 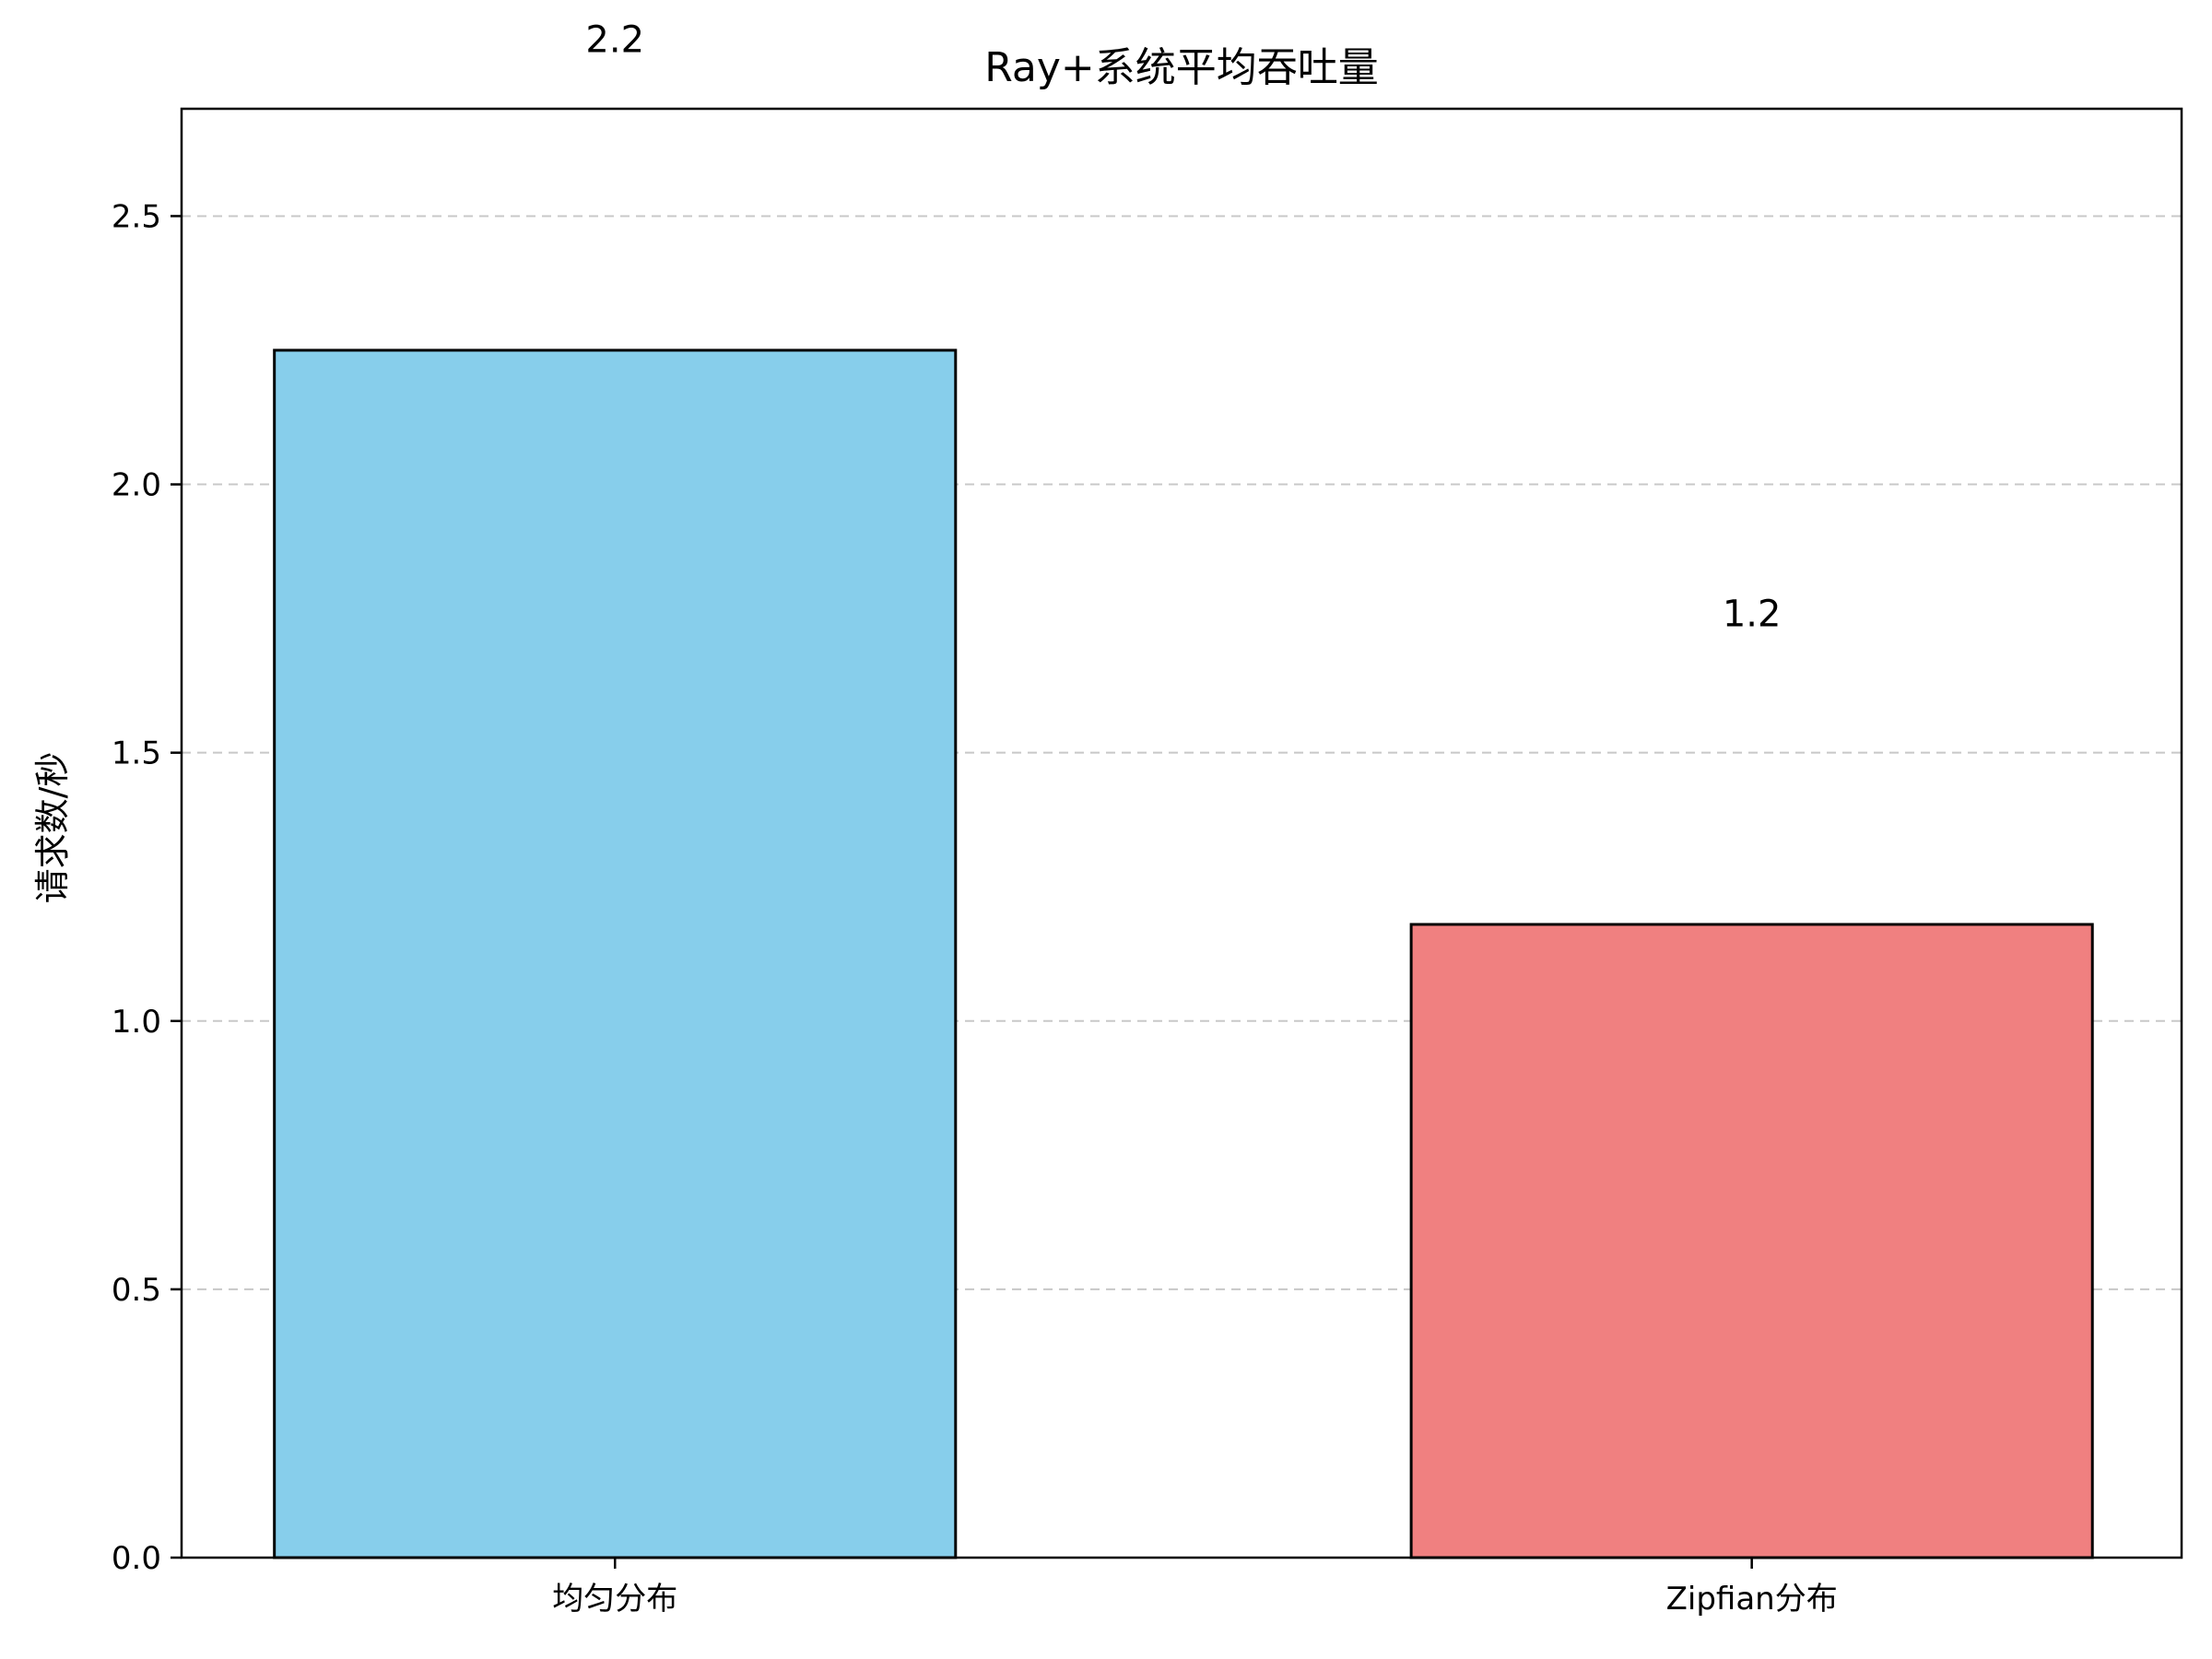 I want to click on bar-value-label: 1.2, so click(x=1752, y=614).